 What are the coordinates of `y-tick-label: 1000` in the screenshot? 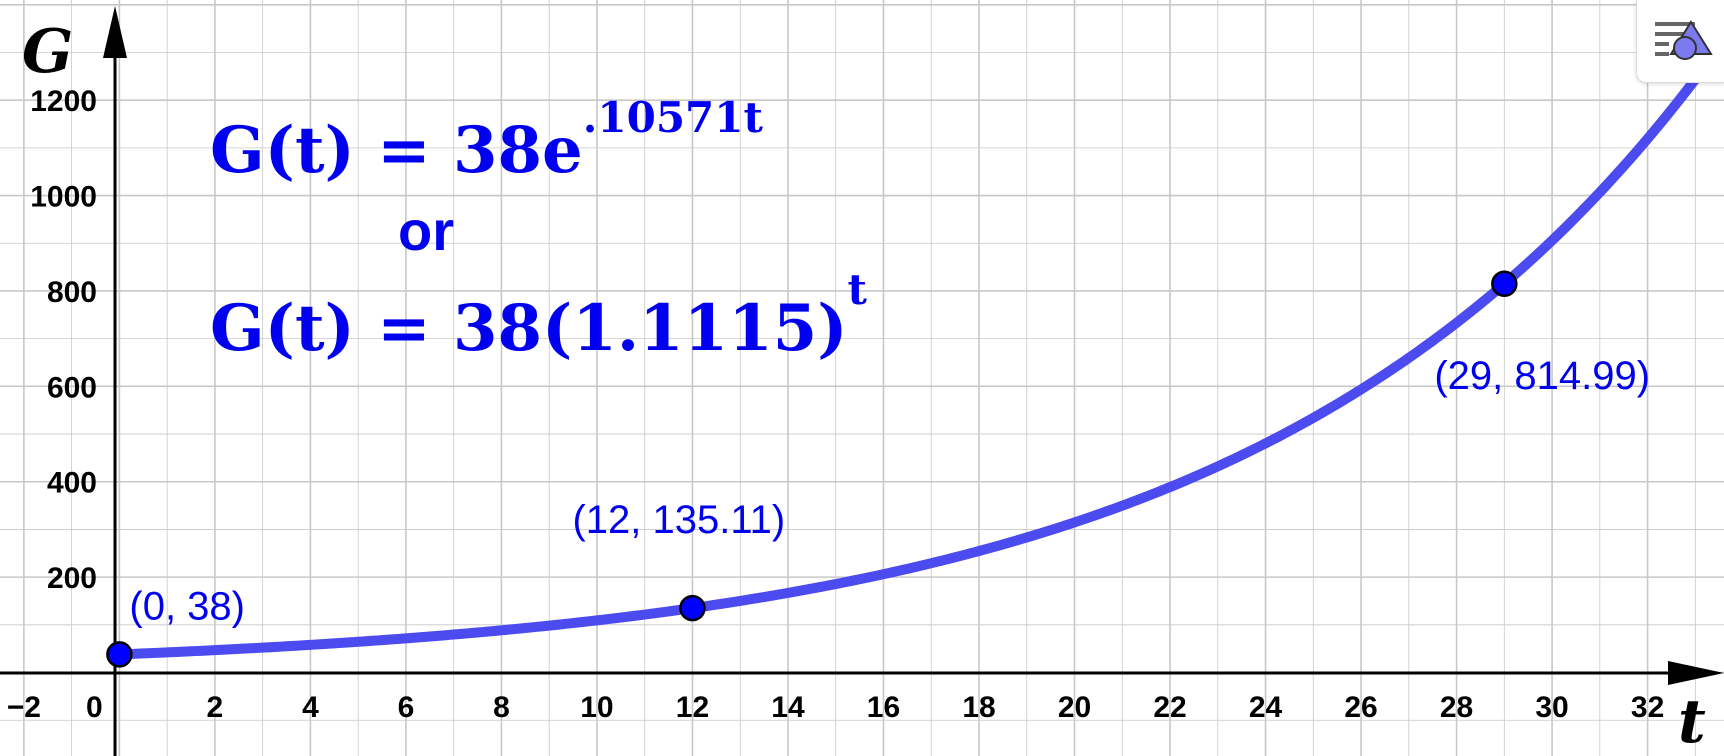 It's located at (63, 197).